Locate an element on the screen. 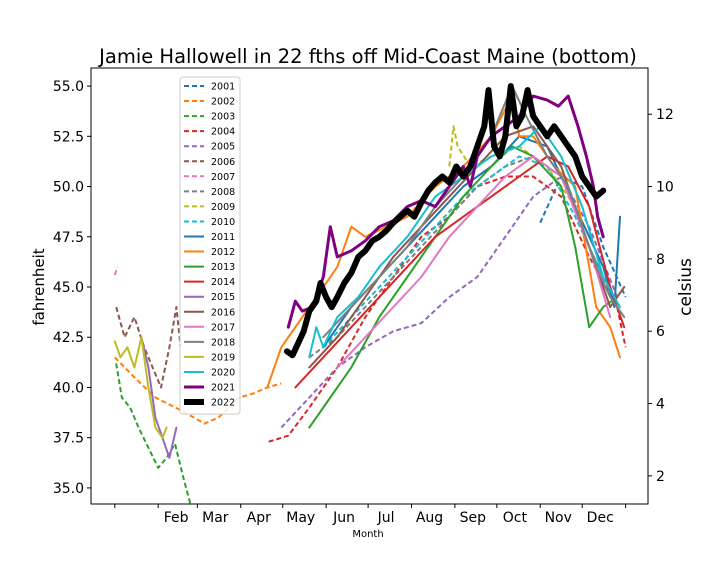  legend-label: 2013 is located at coordinates (223, 267).